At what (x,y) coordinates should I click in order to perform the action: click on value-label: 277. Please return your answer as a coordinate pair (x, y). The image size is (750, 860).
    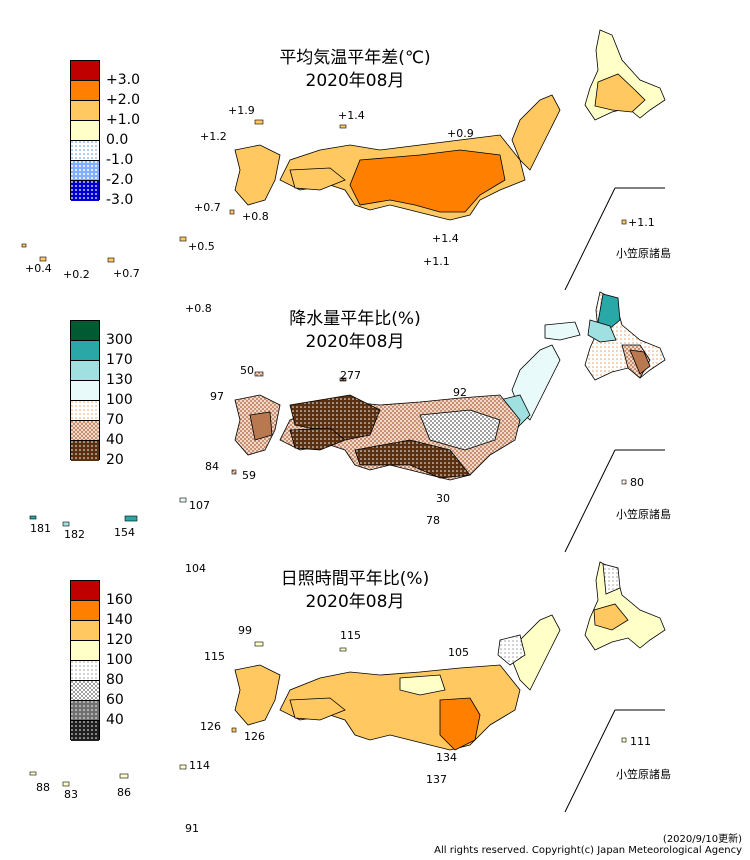
    Looking at the image, I should click on (350, 375).